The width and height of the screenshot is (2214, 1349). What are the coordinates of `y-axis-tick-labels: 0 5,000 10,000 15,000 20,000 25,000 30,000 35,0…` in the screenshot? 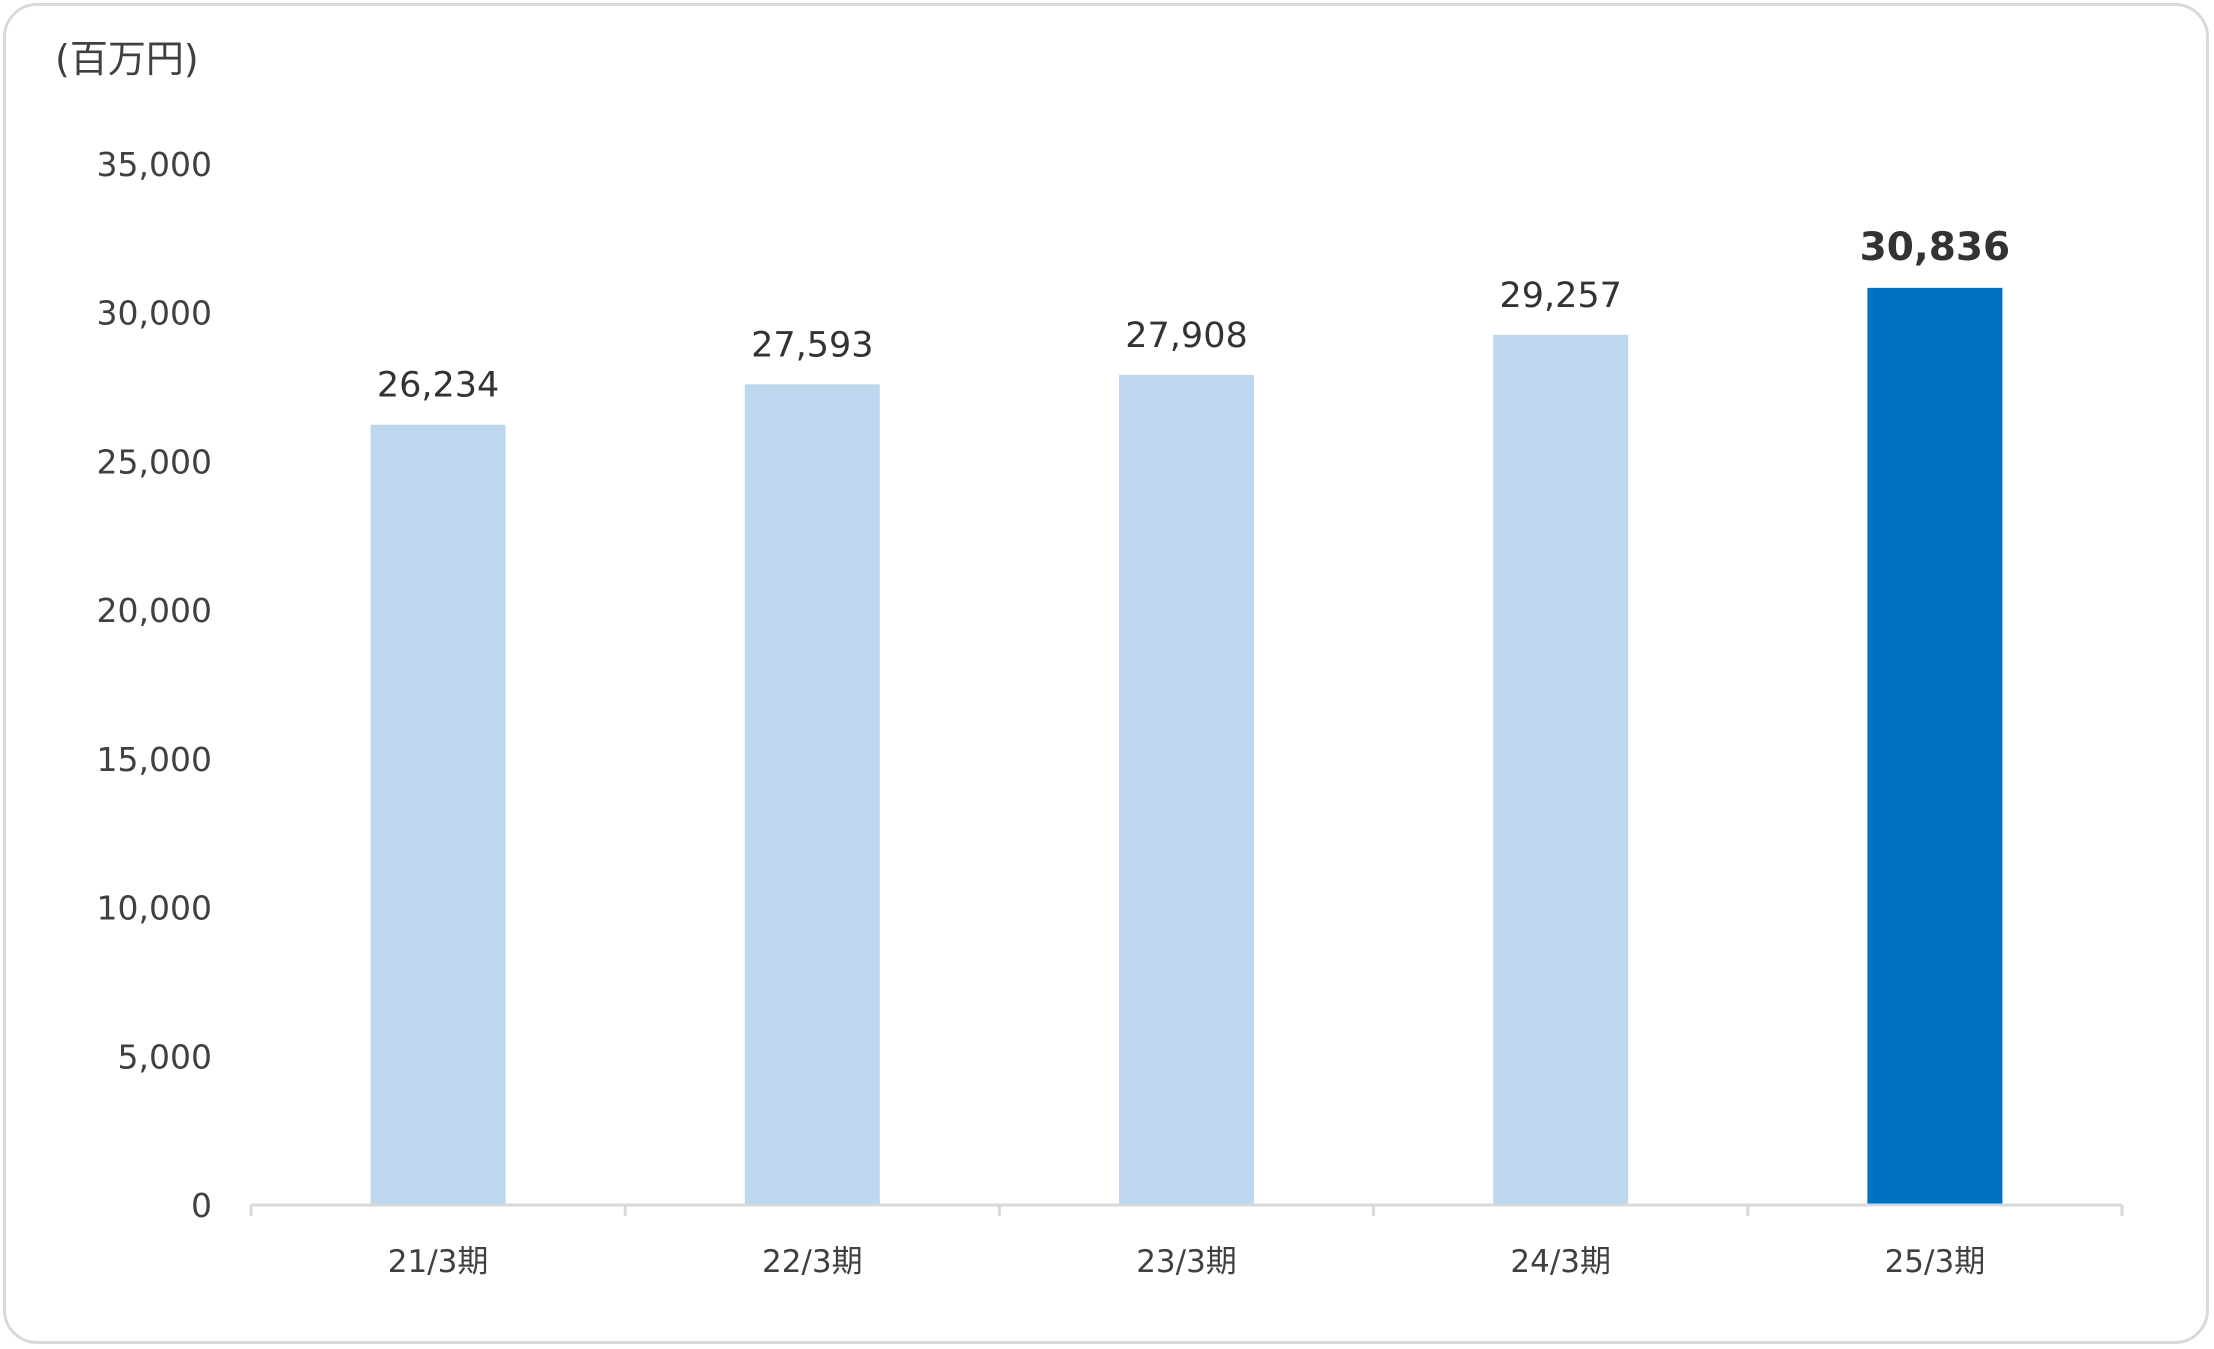 It's located at (154, 685).